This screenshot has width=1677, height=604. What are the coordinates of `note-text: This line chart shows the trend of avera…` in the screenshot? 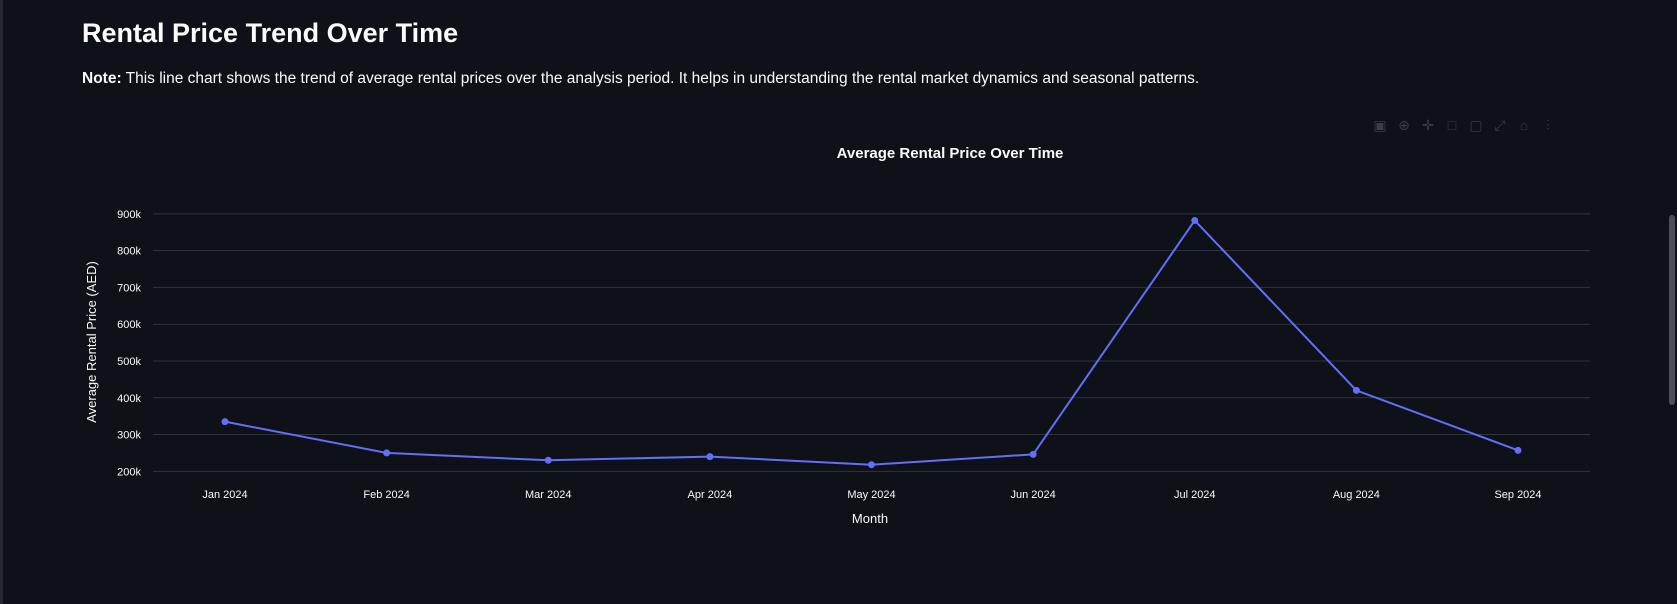 It's located at (660, 78).